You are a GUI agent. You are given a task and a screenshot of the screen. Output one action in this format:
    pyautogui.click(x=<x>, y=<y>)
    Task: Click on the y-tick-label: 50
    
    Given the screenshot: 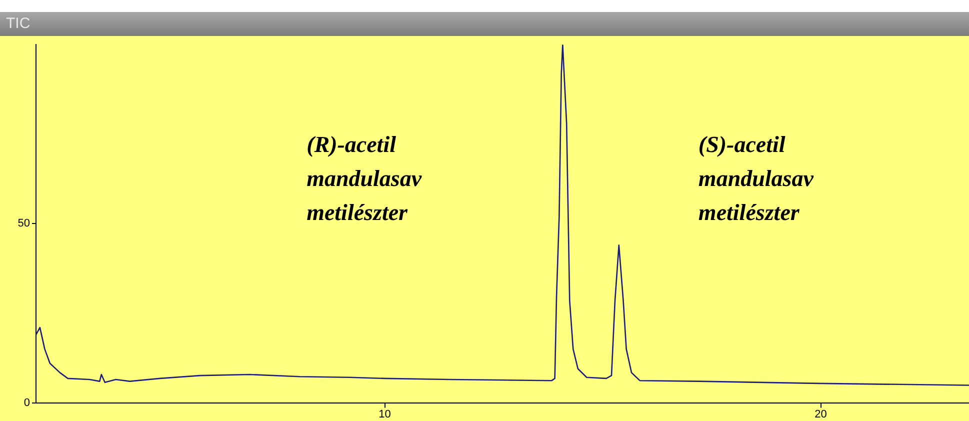 What is the action you would take?
    pyautogui.click(x=24, y=224)
    